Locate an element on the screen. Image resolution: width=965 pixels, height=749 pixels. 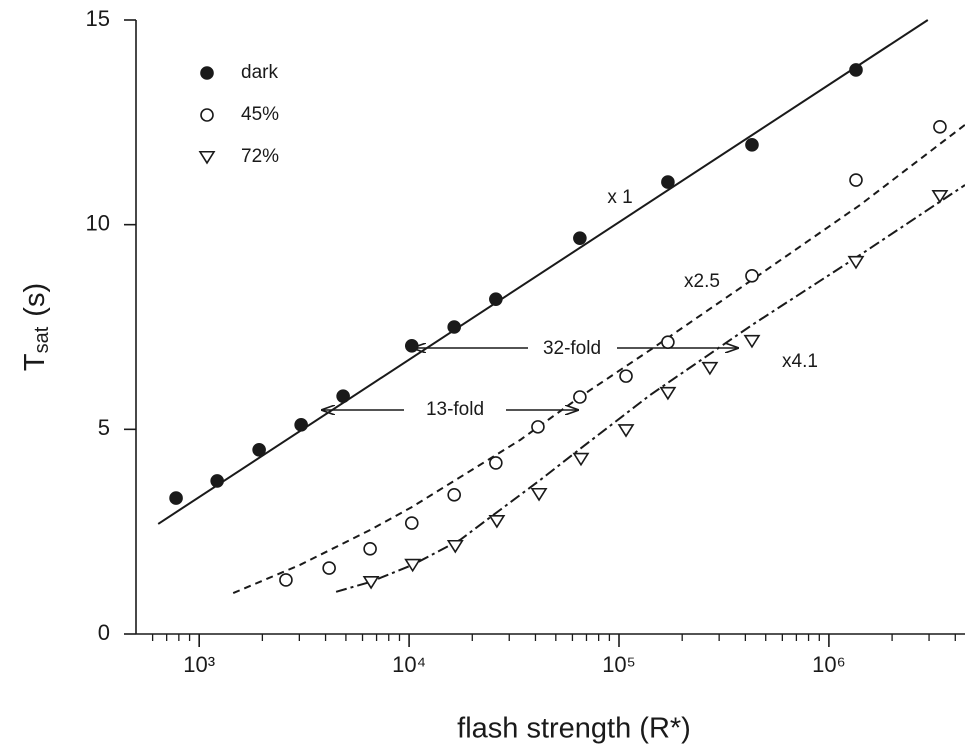
y-axis-title-main: T is located at coordinates (35, 362).